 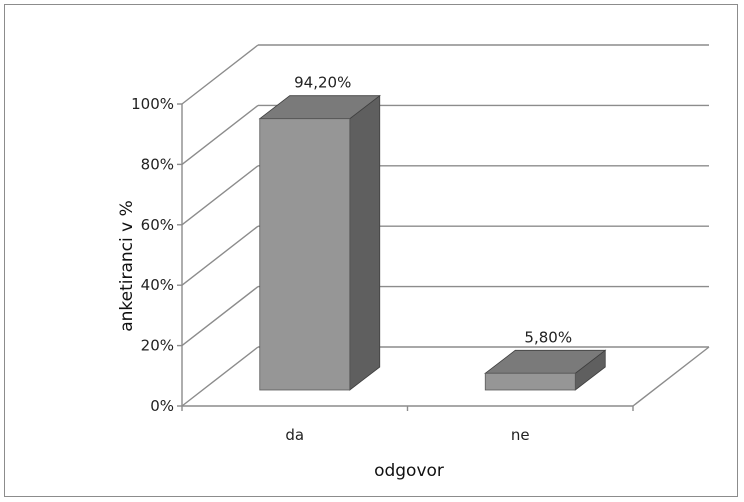 What do you see at coordinates (365, 242) in the screenshot?
I see `bar-side-face` at bounding box center [365, 242].